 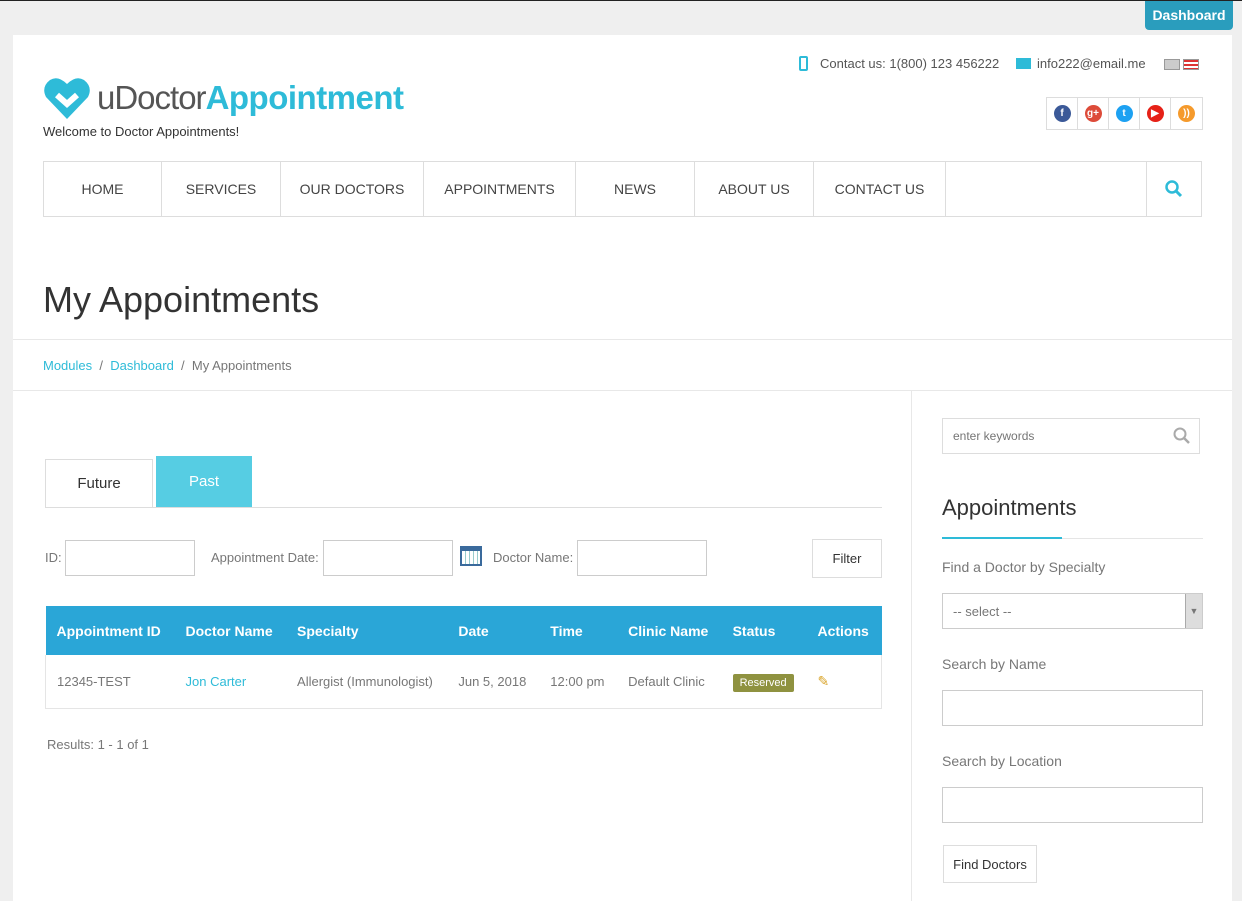 I want to click on name-input, so click(x=1072, y=708).